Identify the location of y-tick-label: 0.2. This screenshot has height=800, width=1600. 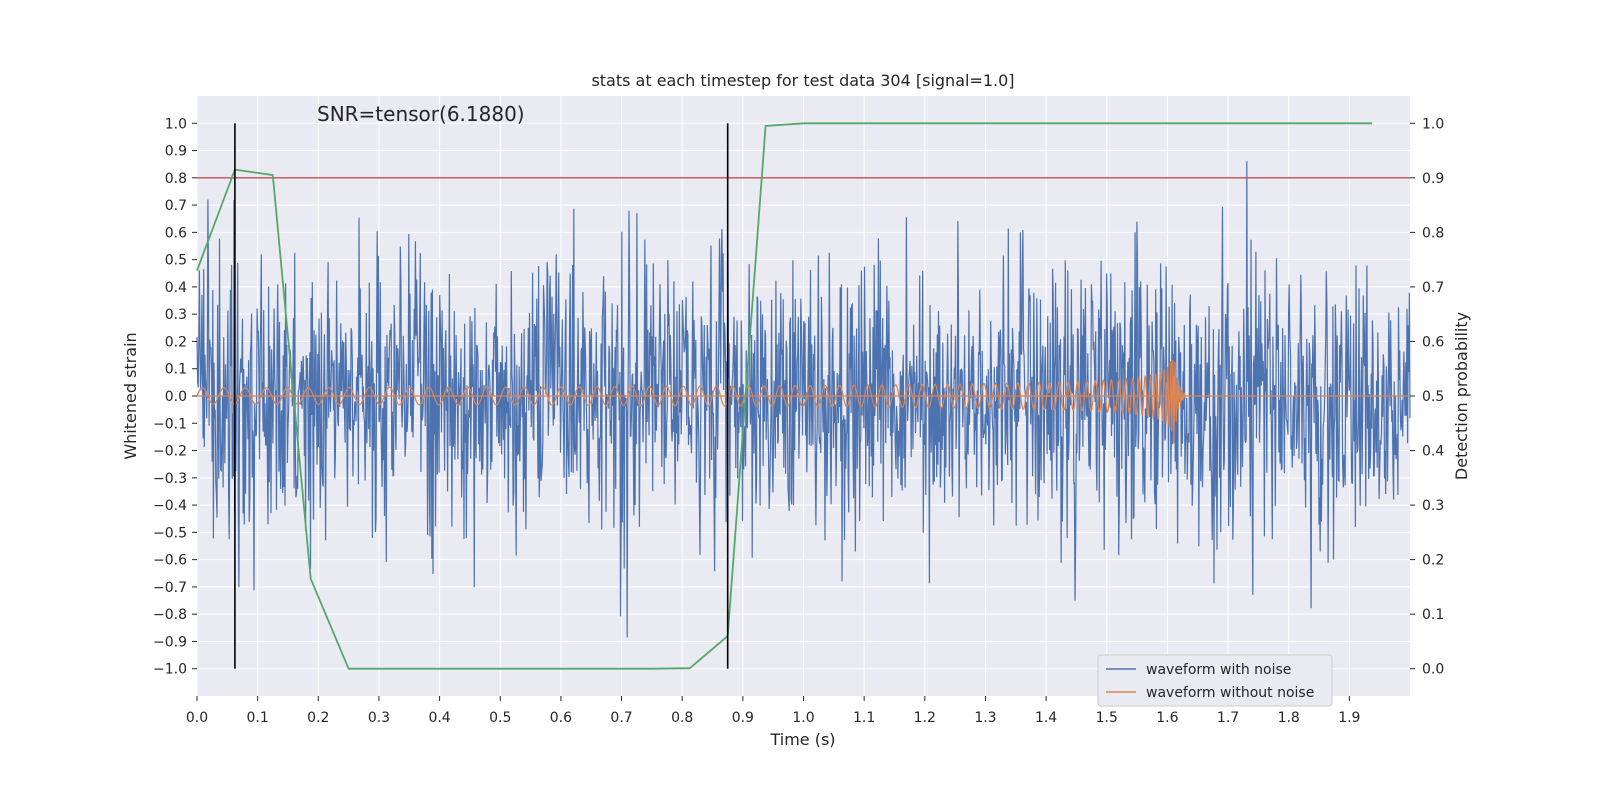
(176, 342).